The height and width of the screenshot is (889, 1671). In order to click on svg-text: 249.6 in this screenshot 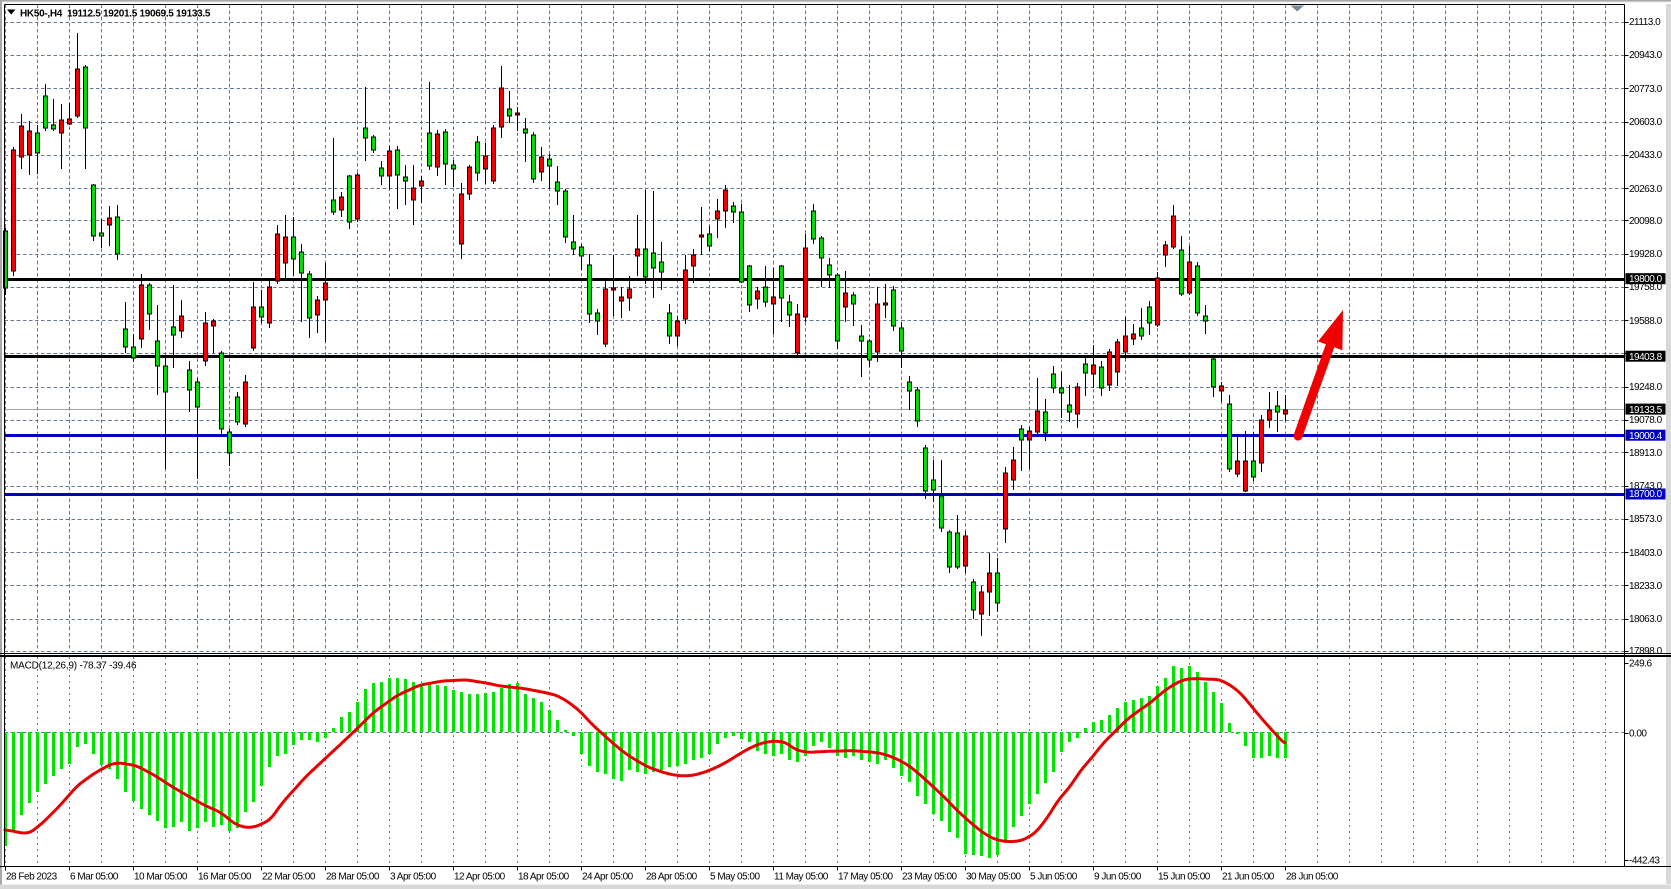, I will do `click(1640, 664)`.